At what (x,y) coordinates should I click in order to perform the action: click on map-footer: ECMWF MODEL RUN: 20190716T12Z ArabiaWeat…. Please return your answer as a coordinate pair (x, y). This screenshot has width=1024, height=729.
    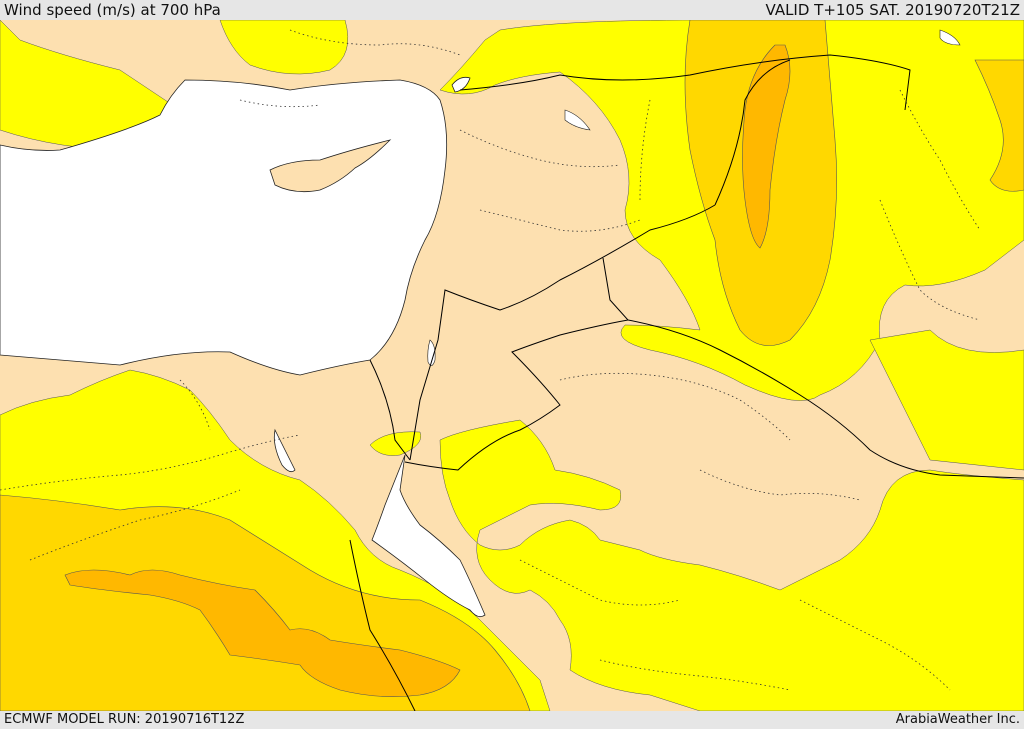
    Looking at the image, I should click on (512, 720).